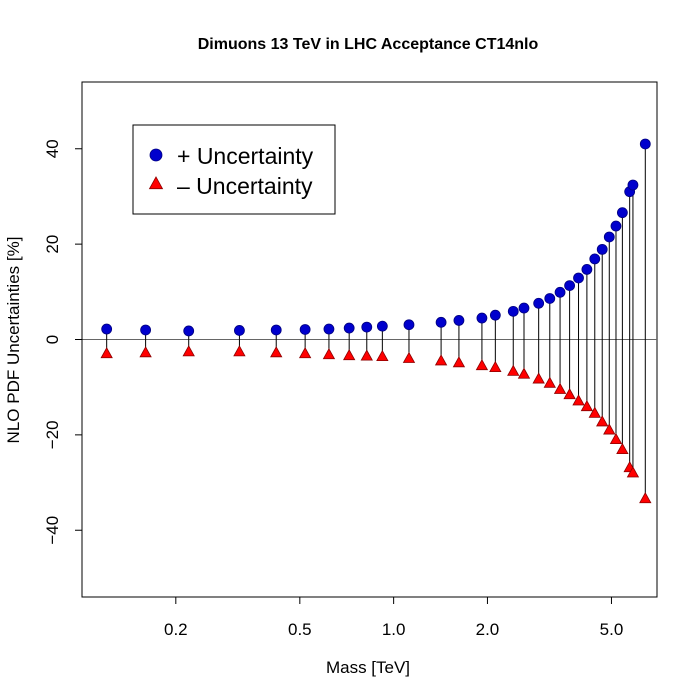  I want to click on legend-plus-label: + Uncertainty, so click(245, 156).